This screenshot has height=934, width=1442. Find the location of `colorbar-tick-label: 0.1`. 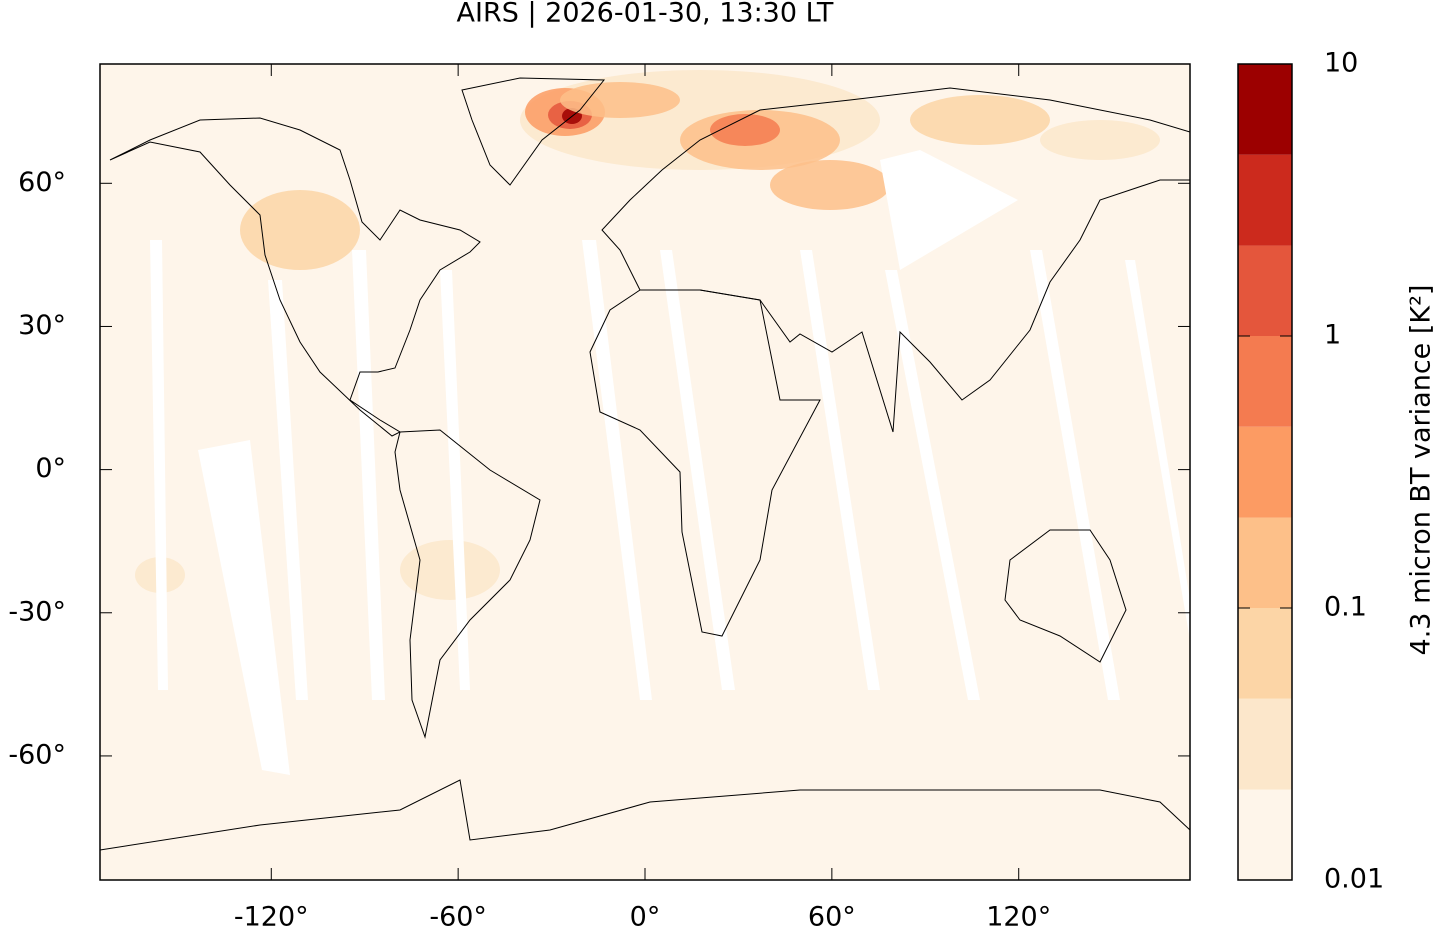

colorbar-tick-label: 0.1 is located at coordinates (1345, 607).